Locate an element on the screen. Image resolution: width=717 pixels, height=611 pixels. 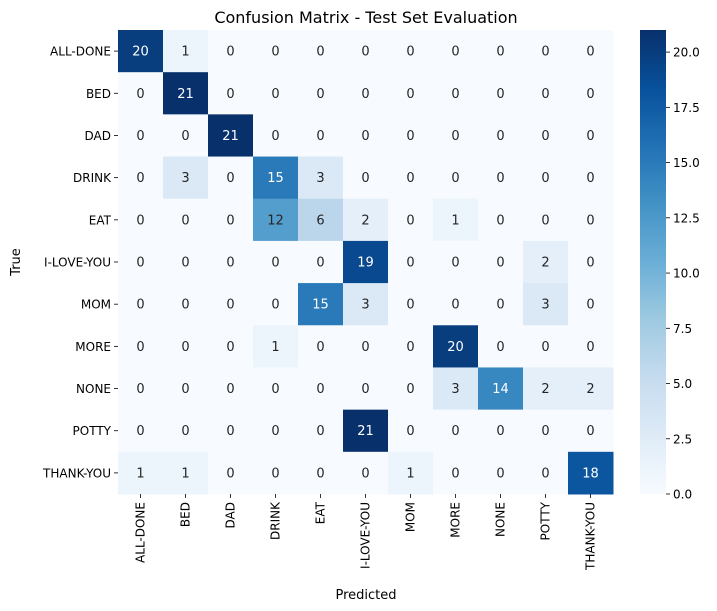
y-tick-label: NONE is located at coordinates (93, 389).